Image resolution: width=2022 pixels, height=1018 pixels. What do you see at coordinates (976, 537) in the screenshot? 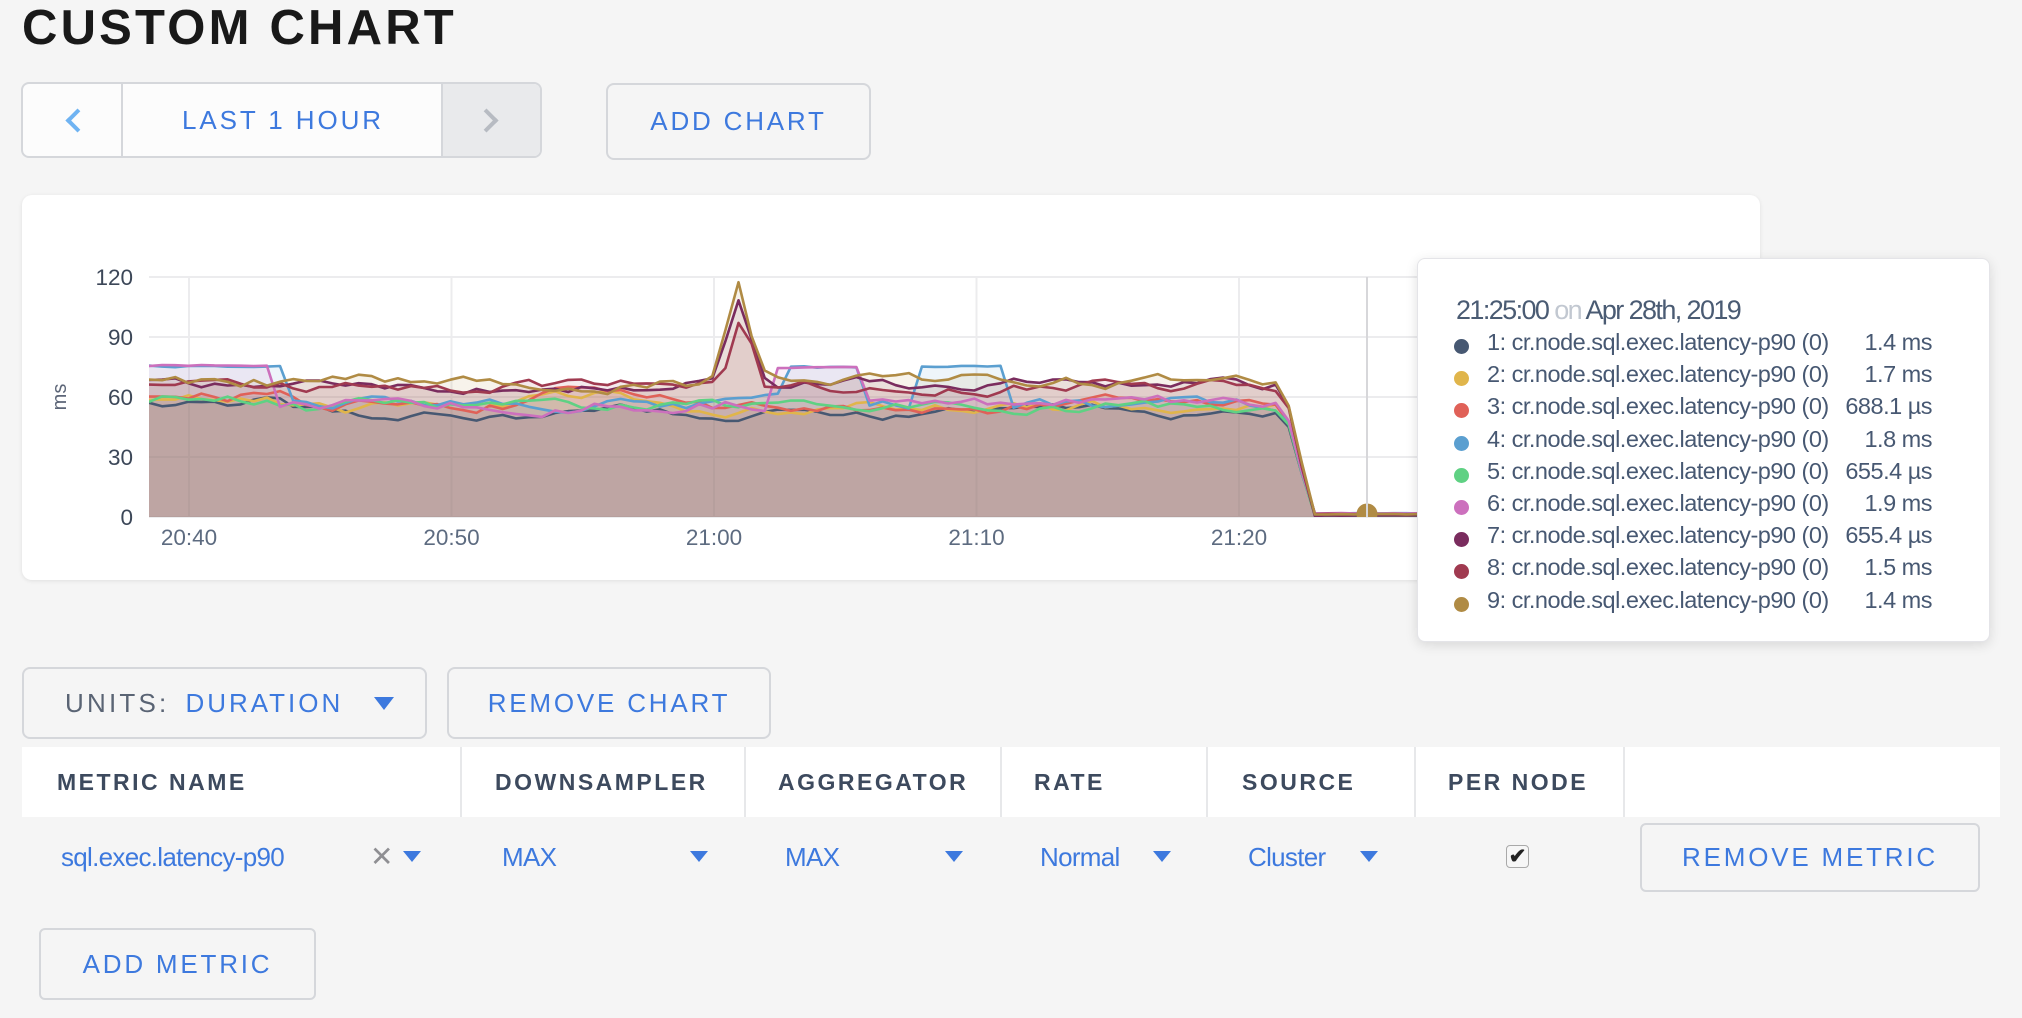
I see `svg-text: 21:10` at bounding box center [976, 537].